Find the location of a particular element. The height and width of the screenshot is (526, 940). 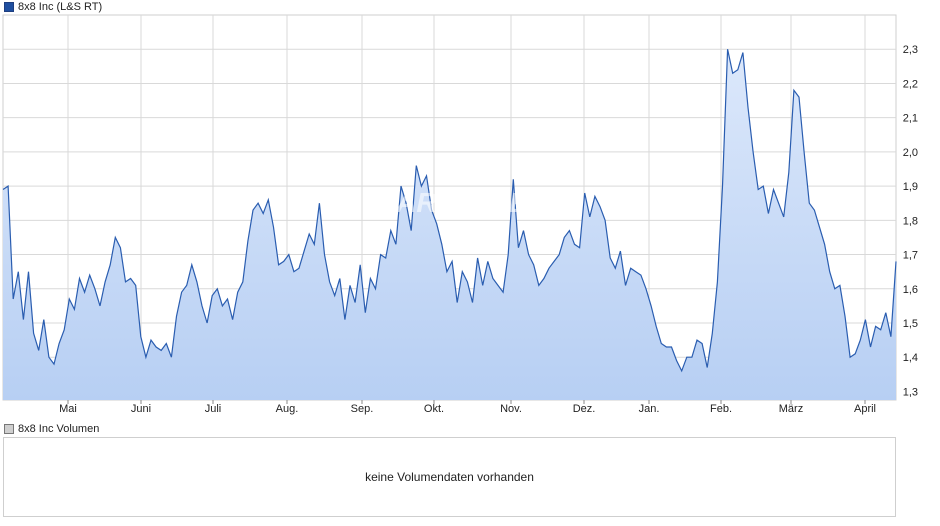

price-legend-label: 8x8 Inc (L&S RT) is located at coordinates (60, 7).